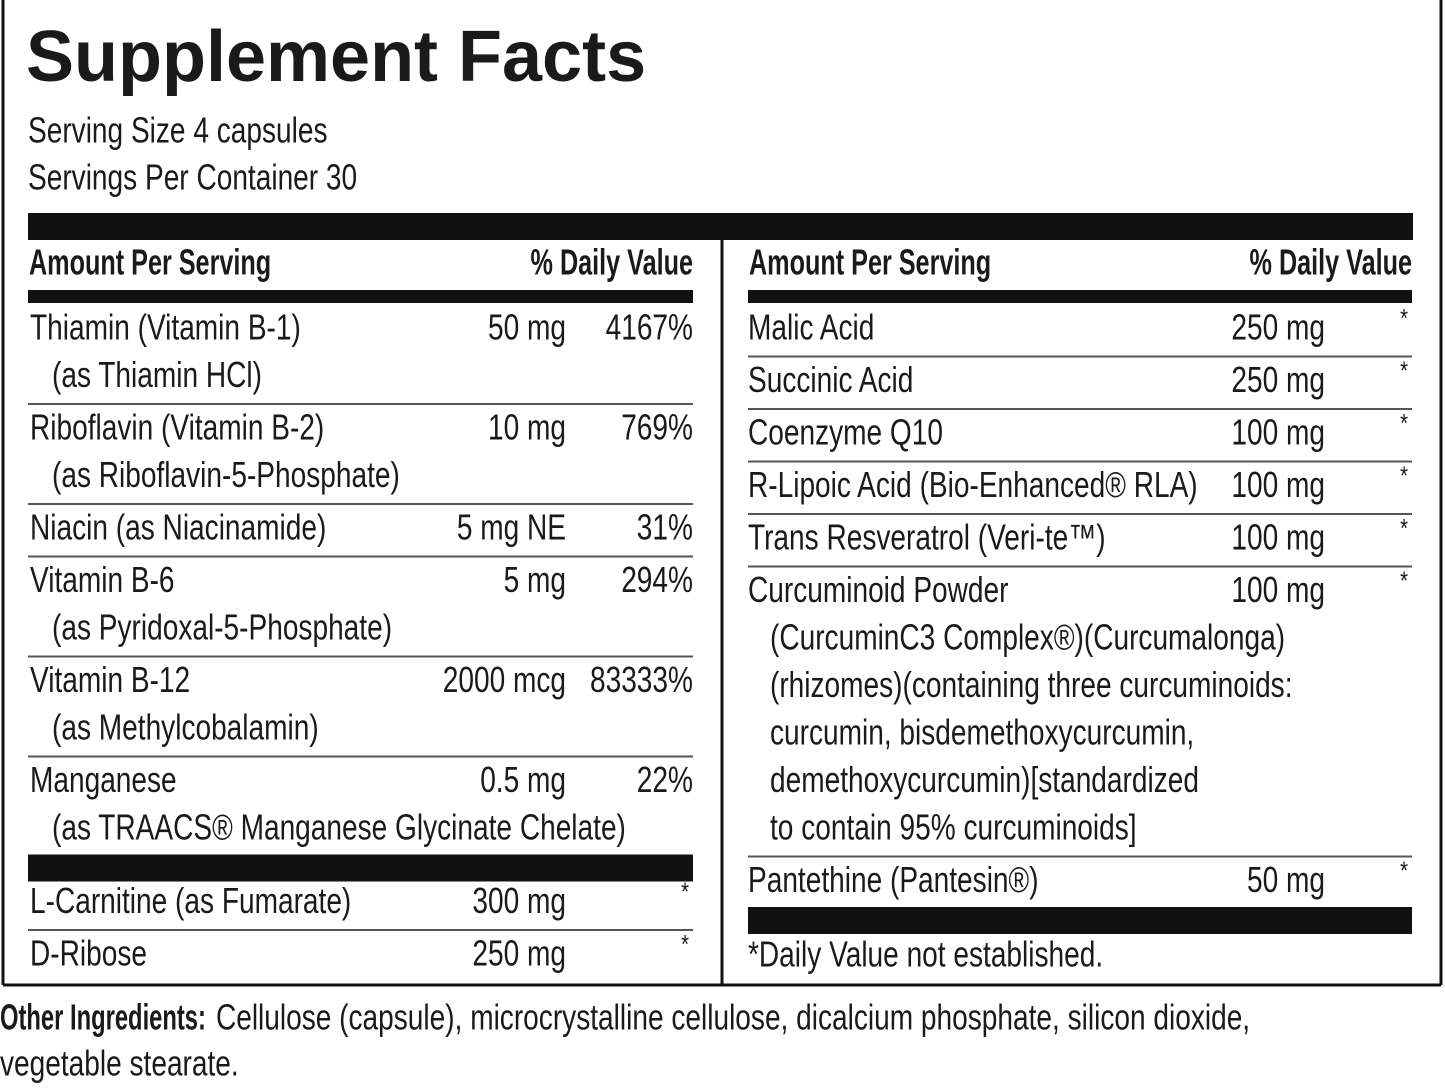 The height and width of the screenshot is (1090, 1445). Describe the element at coordinates (226, 475) in the screenshot. I see `ingredient-source: (as Riboflavin-5-Phosphate)` at that location.